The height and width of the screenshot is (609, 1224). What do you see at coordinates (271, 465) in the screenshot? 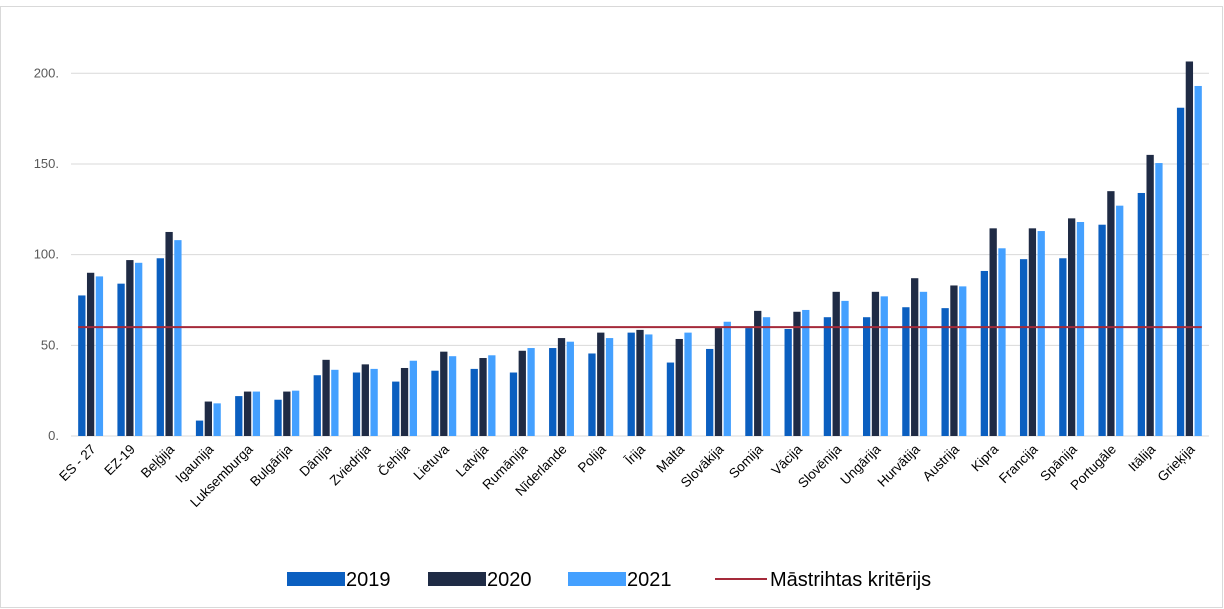
I see `x-tick-label: Bulgārija` at bounding box center [271, 465].